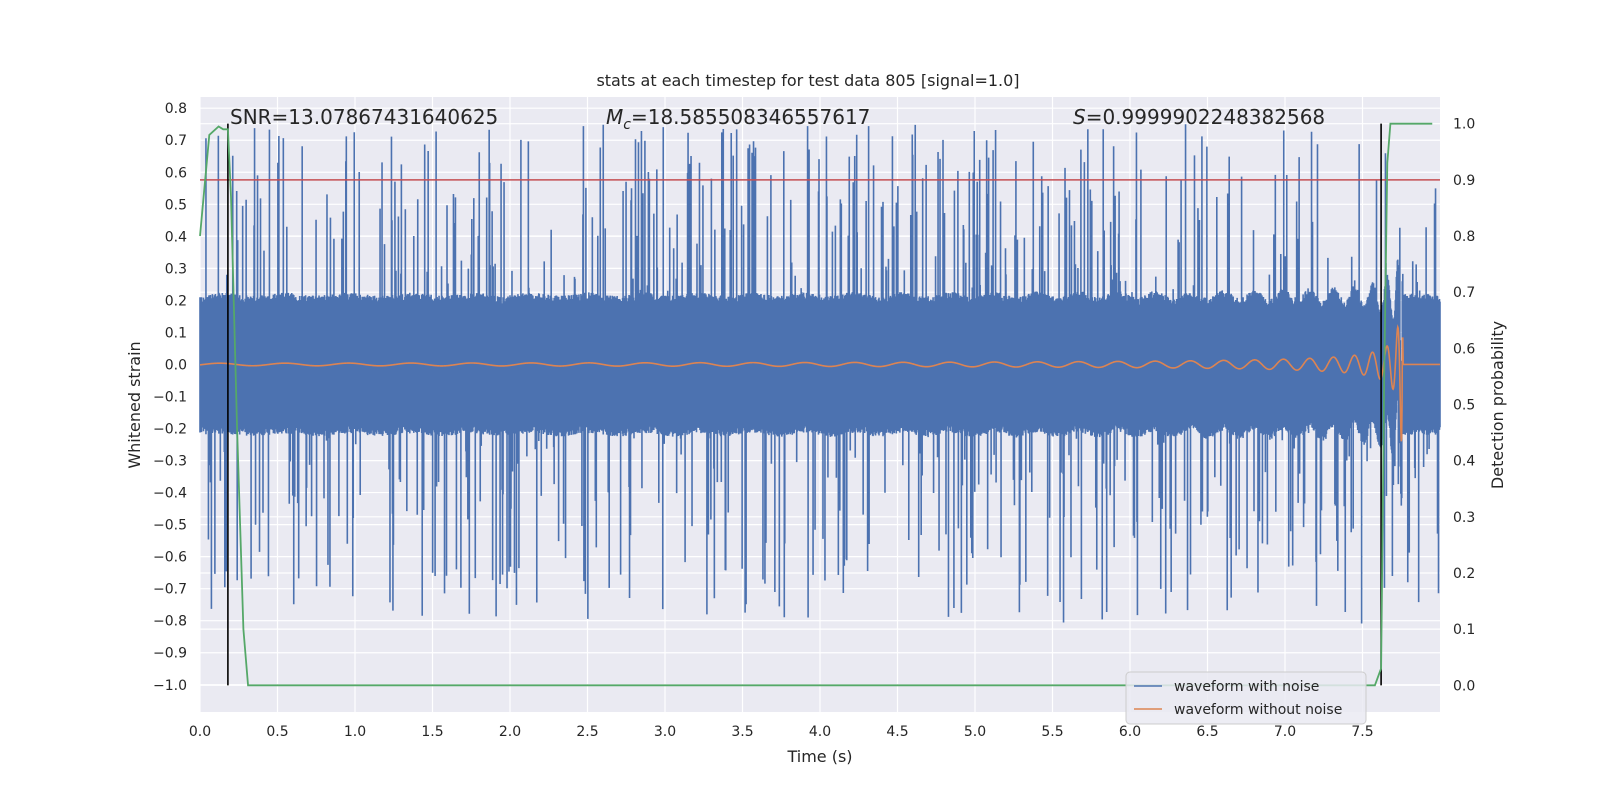 The width and height of the screenshot is (1600, 800). I want to click on x-tick-label: 1.0, so click(355, 732).